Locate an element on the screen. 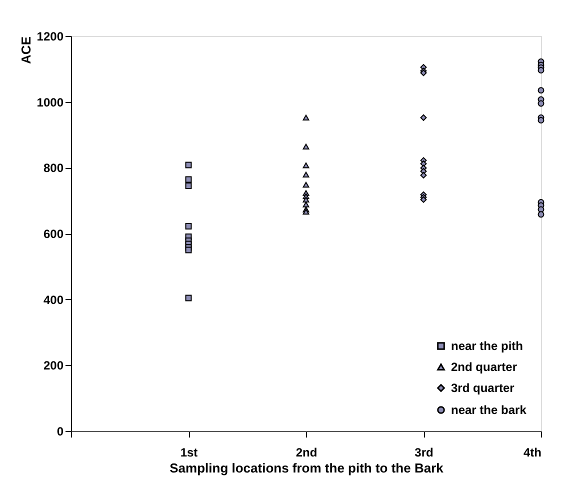 The height and width of the screenshot is (502, 578). x-axis-title: Sampling locations from the pith to the Bark is located at coordinates (307, 468).